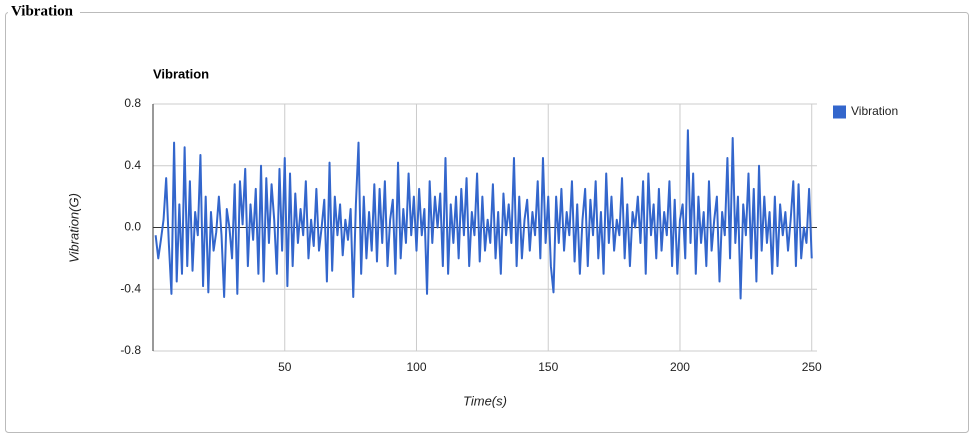 The image size is (976, 437). Describe the element at coordinates (132, 227) in the screenshot. I see `y-tick-label: 0.0` at that location.